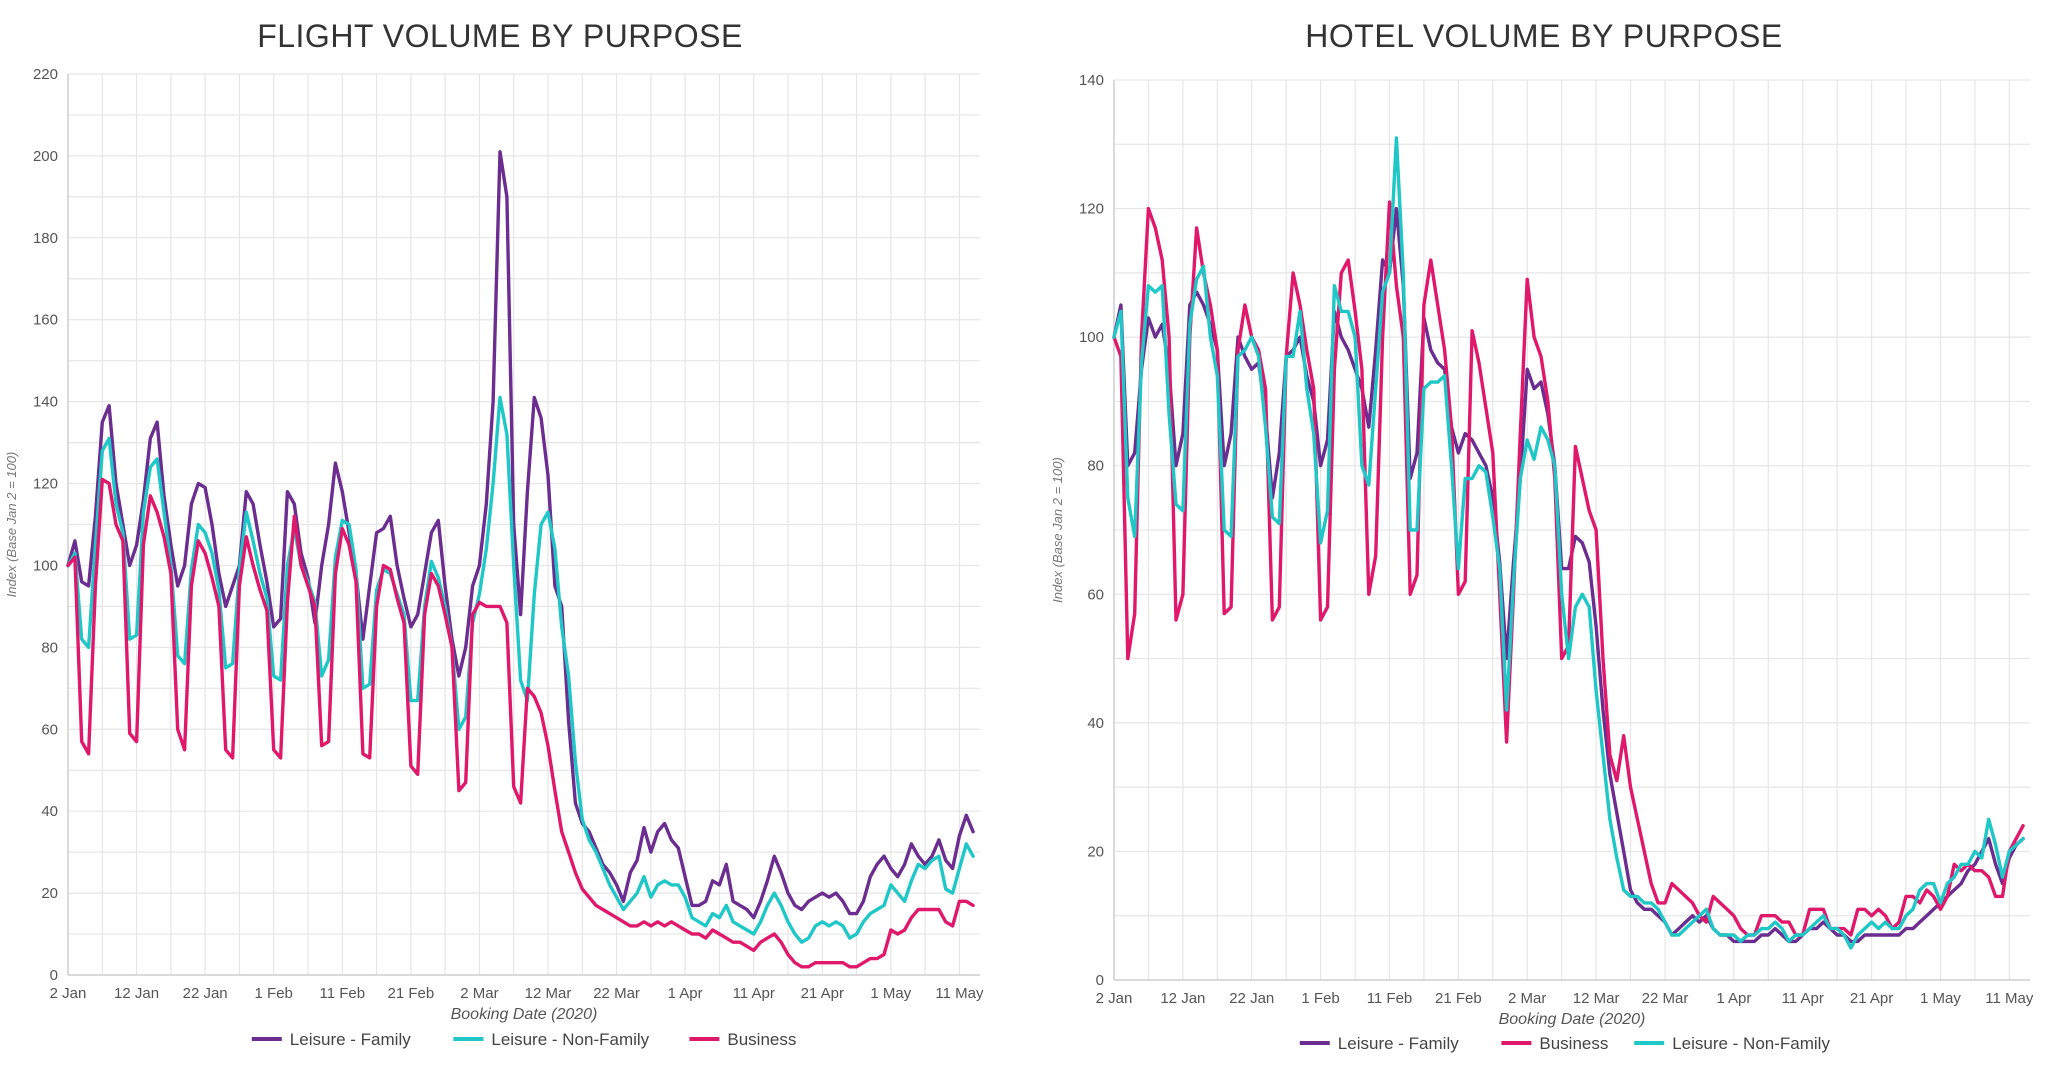 The height and width of the screenshot is (1076, 2048). What do you see at coordinates (45, 238) in the screenshot?
I see `y-tick-label: 180` at bounding box center [45, 238].